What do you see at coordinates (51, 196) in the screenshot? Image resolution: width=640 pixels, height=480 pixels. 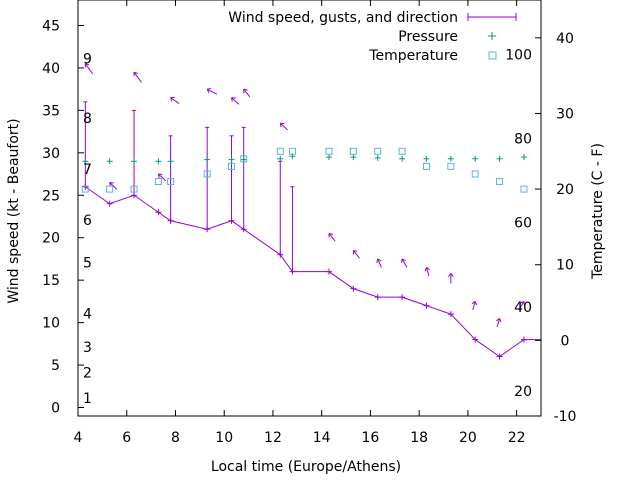 I see `y-tick-label: 25` at bounding box center [51, 196].